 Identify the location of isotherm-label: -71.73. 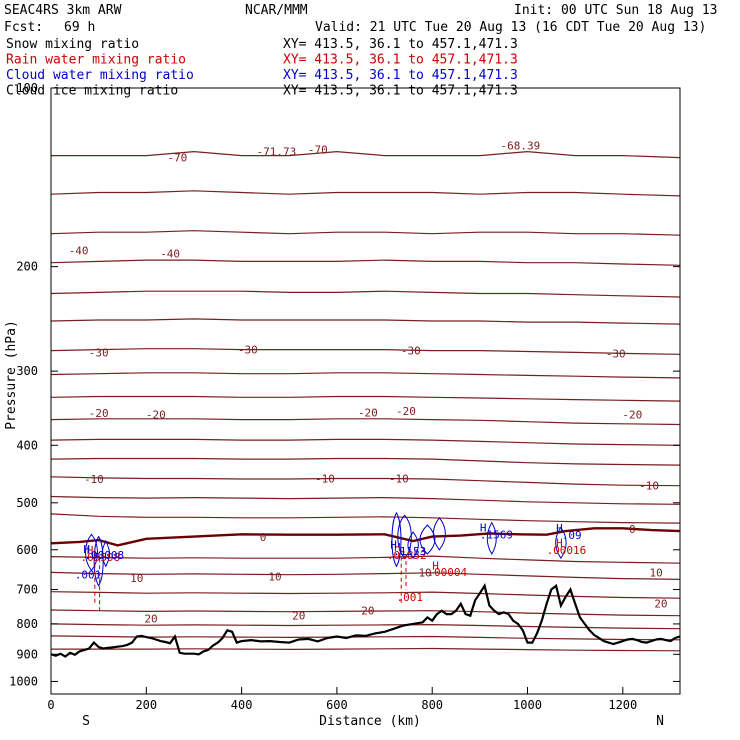
(277, 152).